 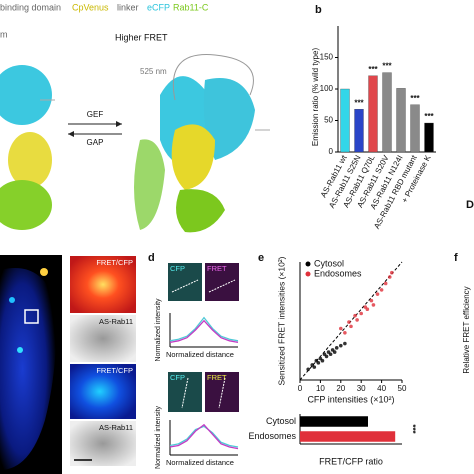 What do you see at coordinates (470, 205) in the screenshot?
I see `edge-fragment: D` at bounding box center [470, 205].